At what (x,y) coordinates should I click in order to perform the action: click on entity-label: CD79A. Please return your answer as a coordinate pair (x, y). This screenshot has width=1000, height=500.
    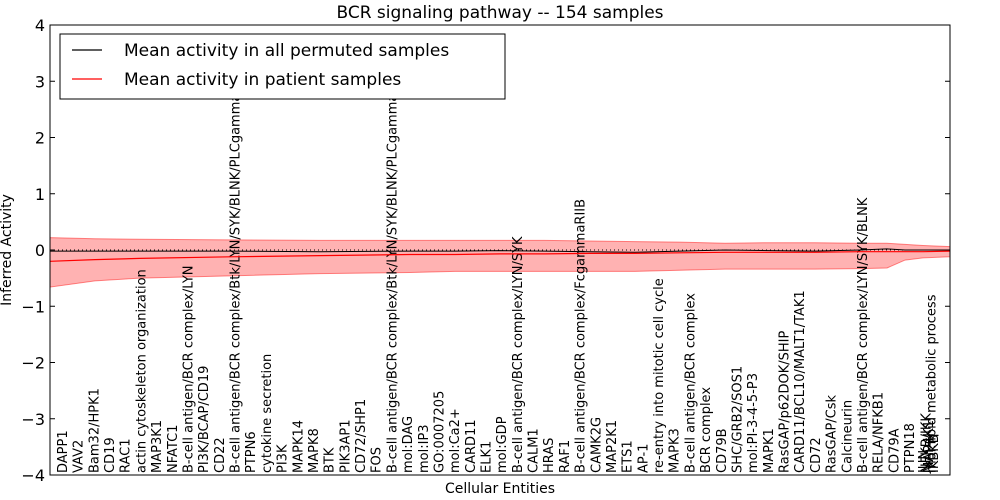
    Looking at the image, I should click on (894, 450).